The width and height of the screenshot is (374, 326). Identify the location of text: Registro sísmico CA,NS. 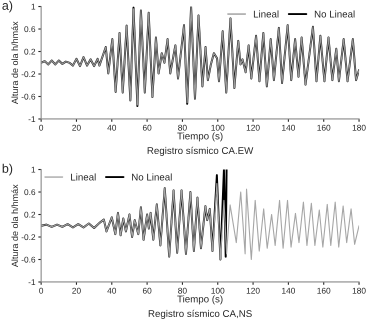
(200, 314).